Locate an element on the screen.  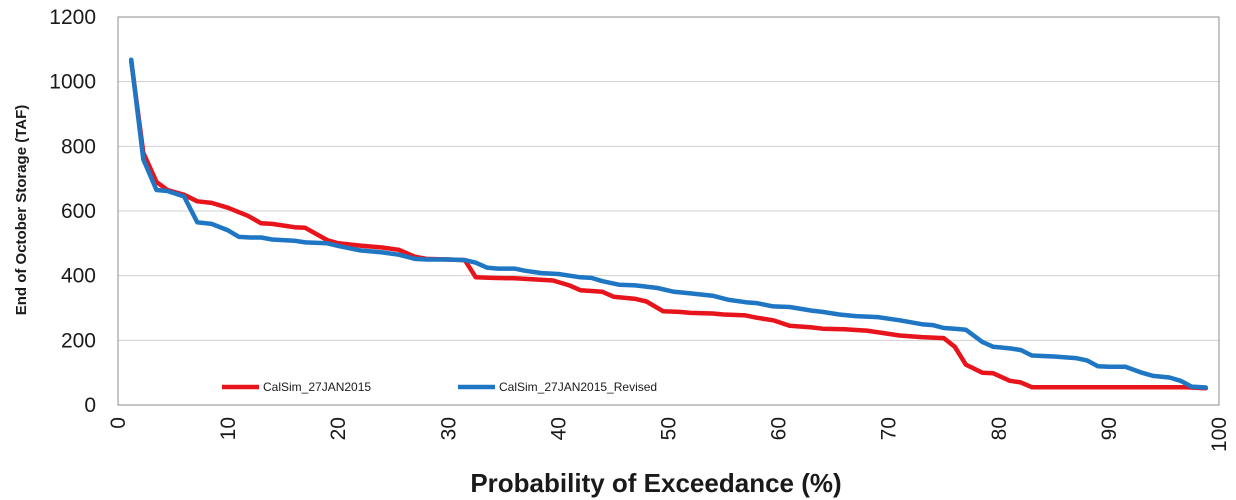
y-tick-label: 600 is located at coordinates (78, 211).